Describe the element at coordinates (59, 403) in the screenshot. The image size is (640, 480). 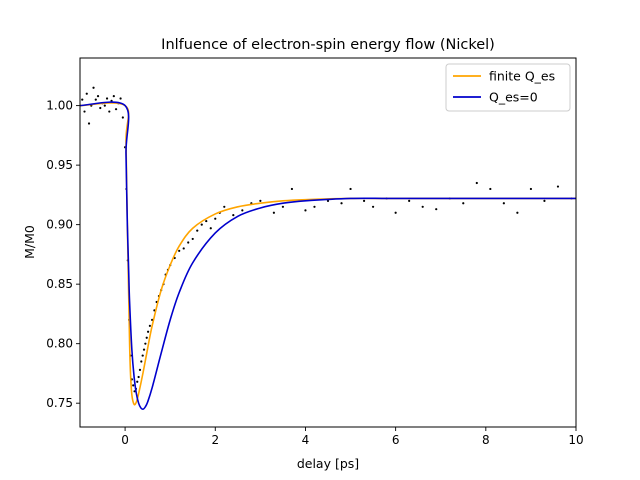
I see `y-tick-label: 0.75` at that location.